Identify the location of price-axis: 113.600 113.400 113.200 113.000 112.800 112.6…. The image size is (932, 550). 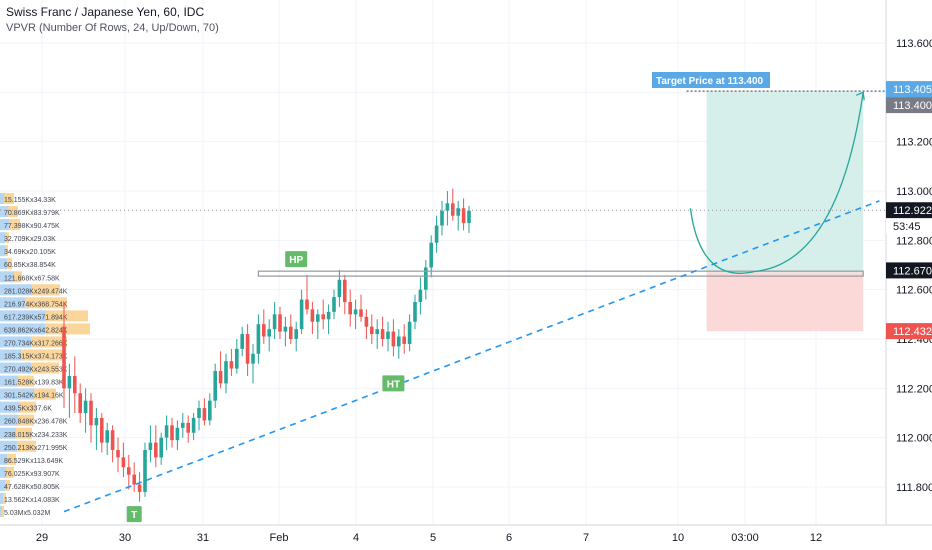
(909, 266).